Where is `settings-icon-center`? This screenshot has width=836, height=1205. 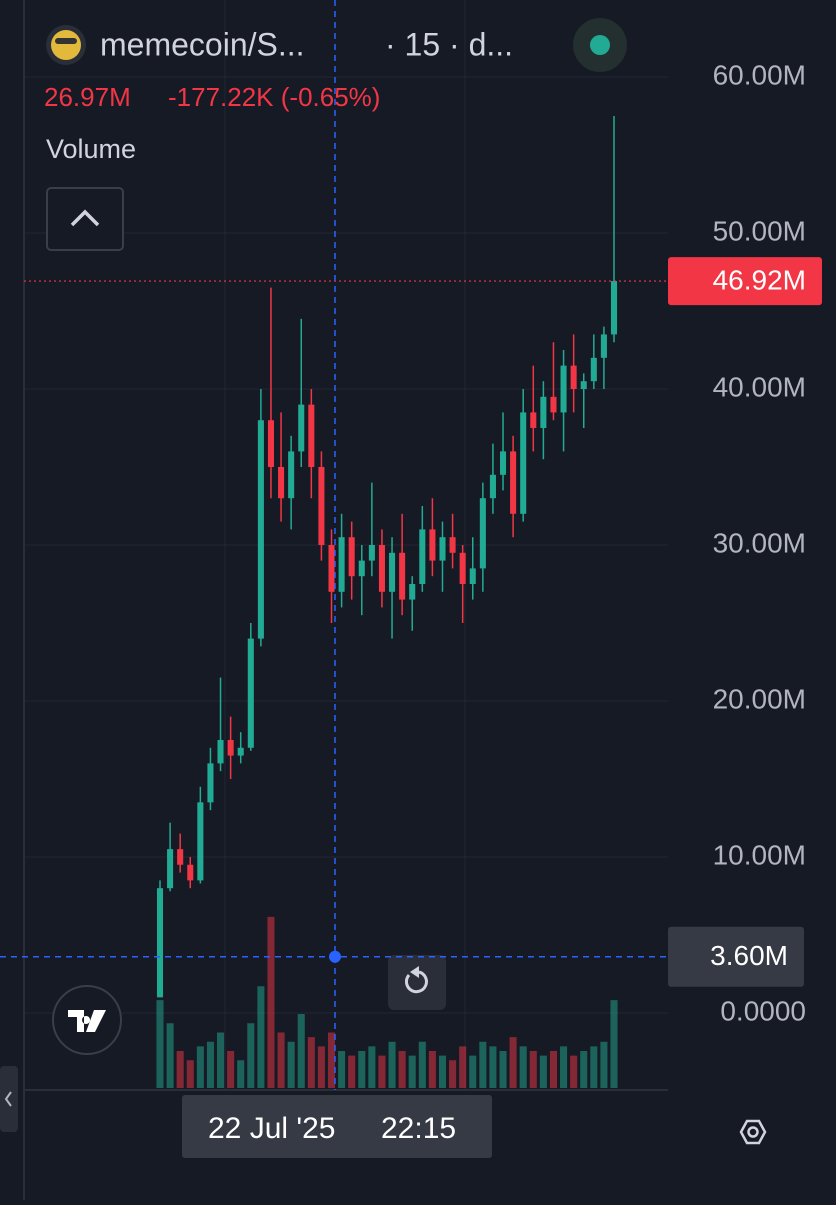 settings-icon-center is located at coordinates (753, 1132).